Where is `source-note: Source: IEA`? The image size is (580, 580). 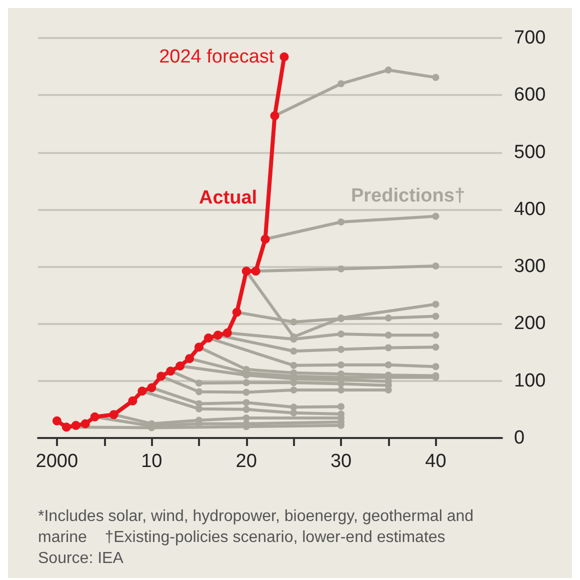 source-note: Source: IEA is located at coordinates (81, 558).